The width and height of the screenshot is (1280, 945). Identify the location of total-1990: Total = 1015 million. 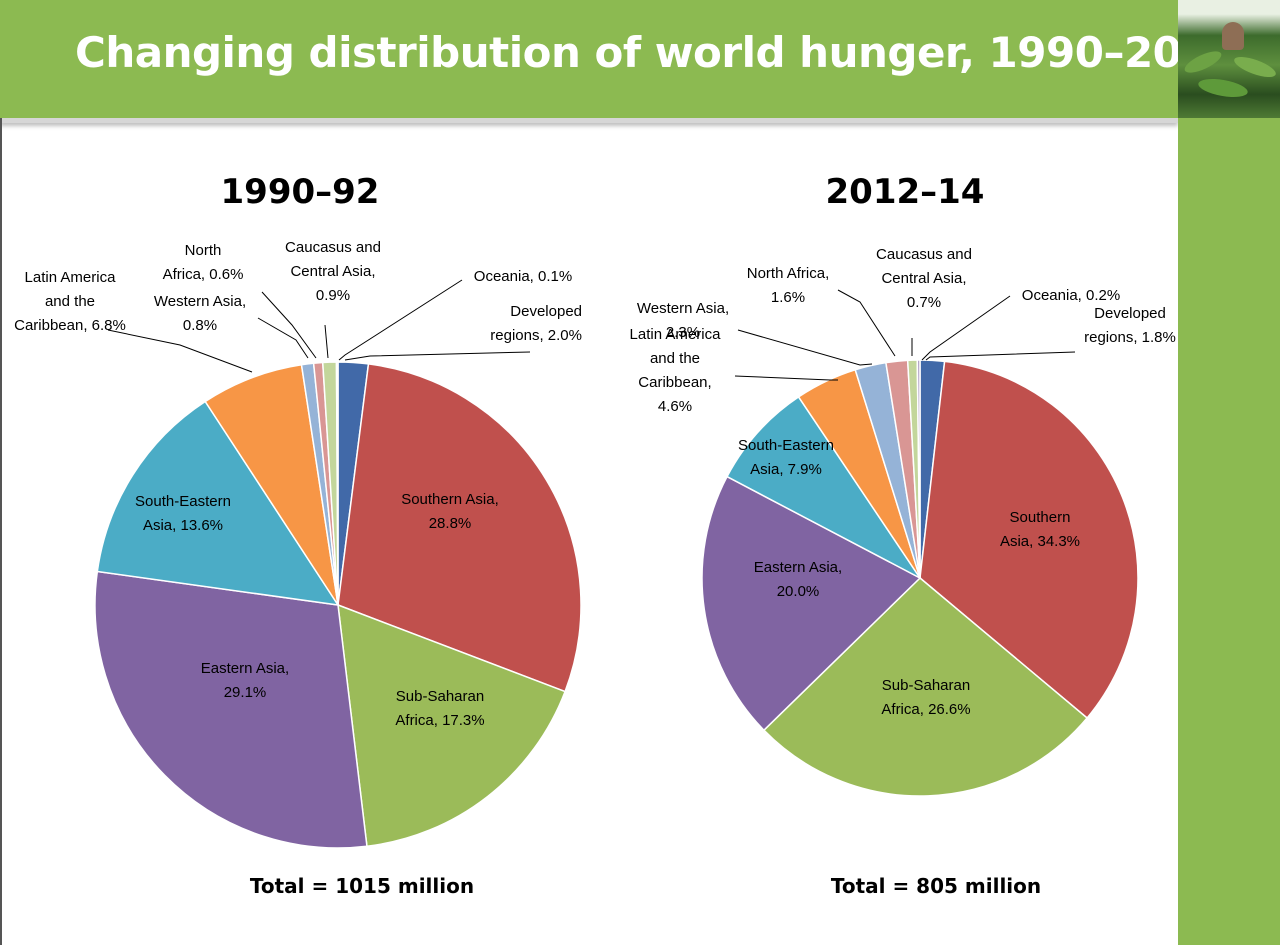
(362, 886).